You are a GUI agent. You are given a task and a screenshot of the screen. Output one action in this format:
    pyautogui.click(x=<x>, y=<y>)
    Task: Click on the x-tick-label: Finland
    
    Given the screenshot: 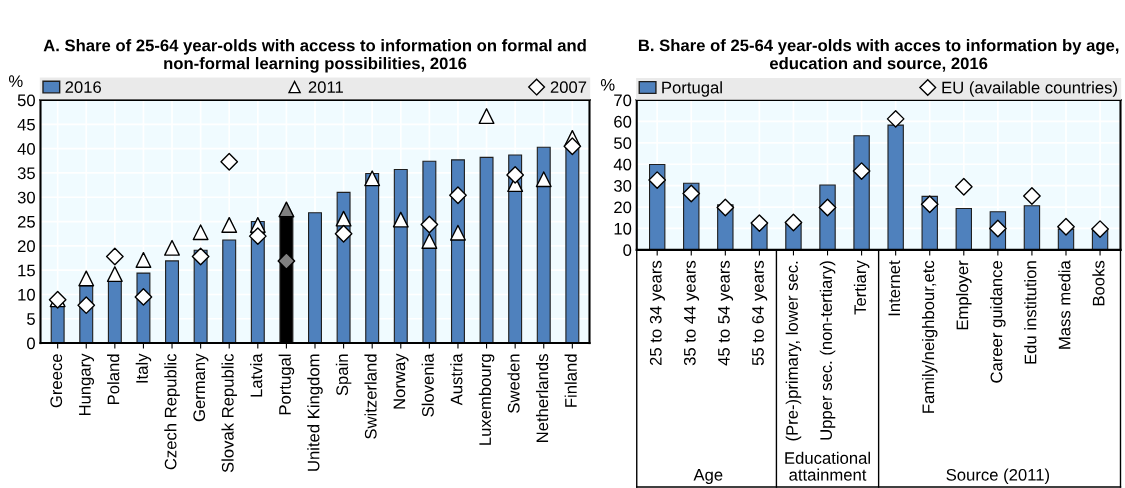 What is the action you would take?
    pyautogui.click(x=570, y=380)
    